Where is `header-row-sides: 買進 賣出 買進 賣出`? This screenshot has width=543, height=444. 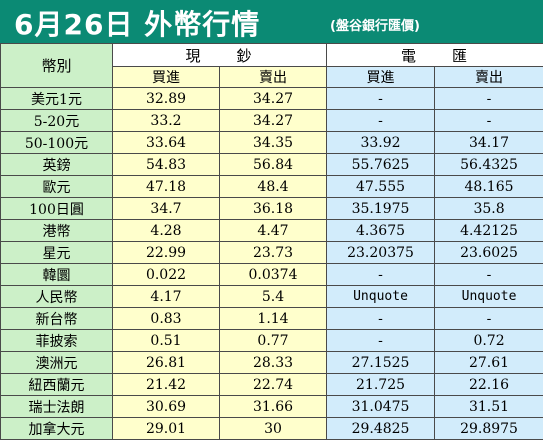 header-row-sides: 買進 賣出 買進 賣出 is located at coordinates (272, 77).